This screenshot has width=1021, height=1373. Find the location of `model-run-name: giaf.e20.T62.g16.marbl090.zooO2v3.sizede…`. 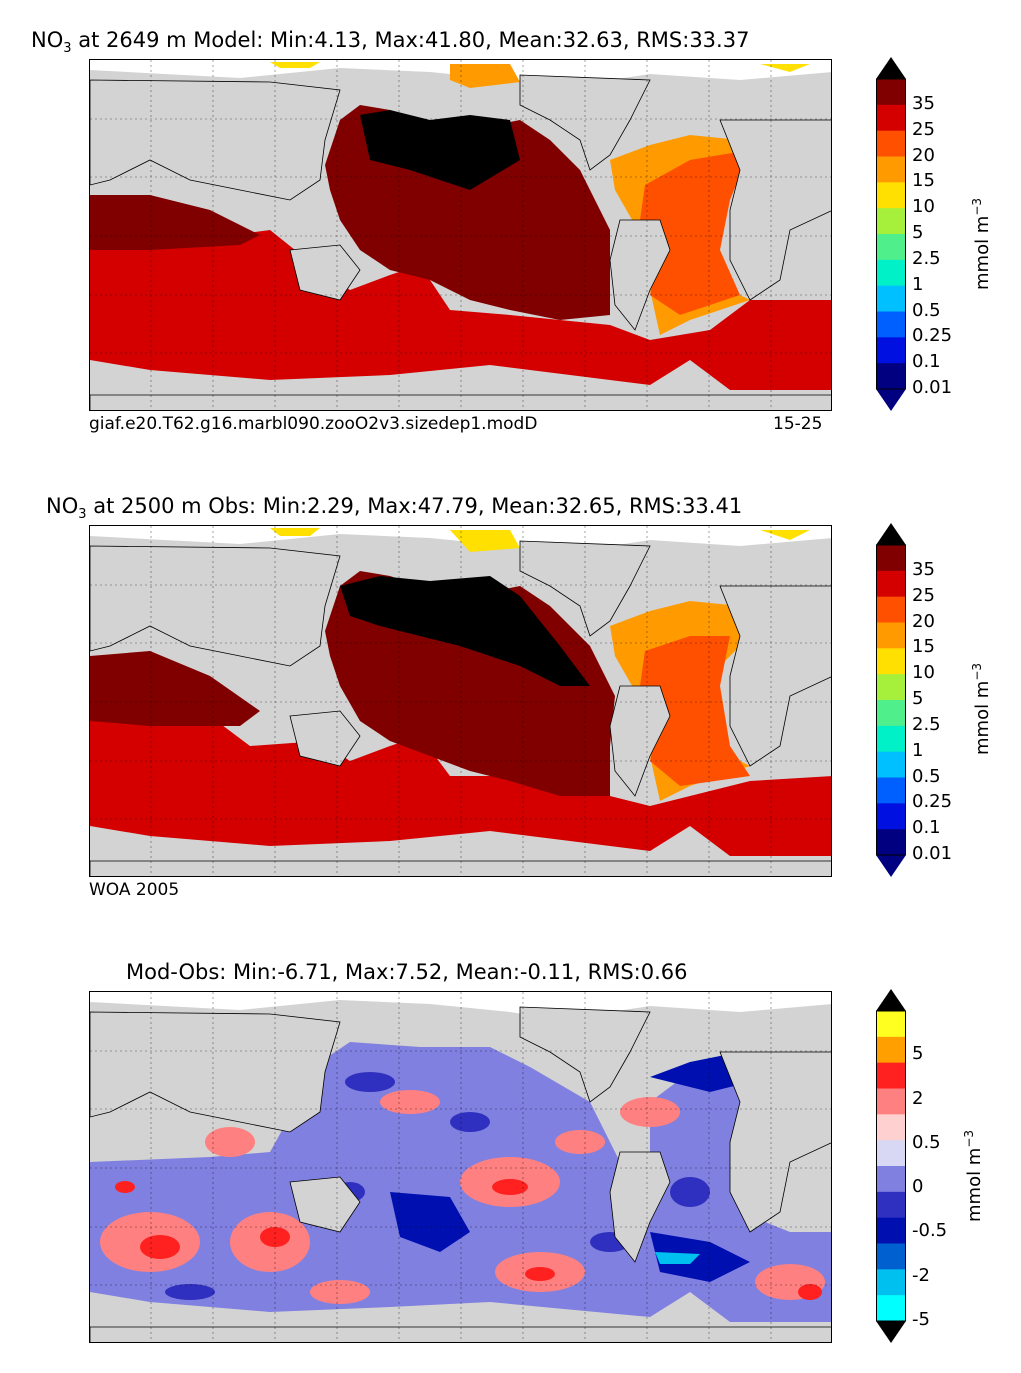

model-run-name: giaf.e20.T62.g16.marbl090.zooO2v3.sizede… is located at coordinates (313, 424).